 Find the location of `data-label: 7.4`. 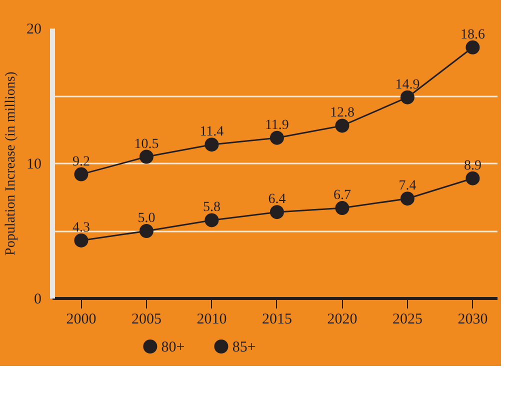

data-label: 7.4 is located at coordinates (407, 186).